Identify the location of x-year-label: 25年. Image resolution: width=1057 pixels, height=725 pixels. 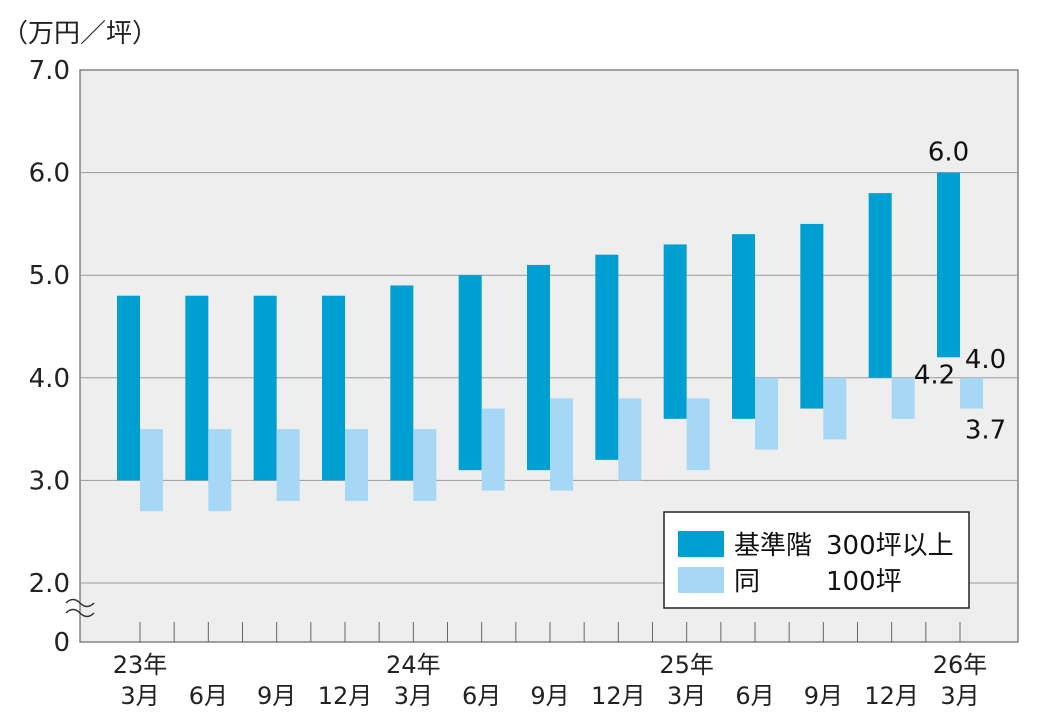
(686, 665).